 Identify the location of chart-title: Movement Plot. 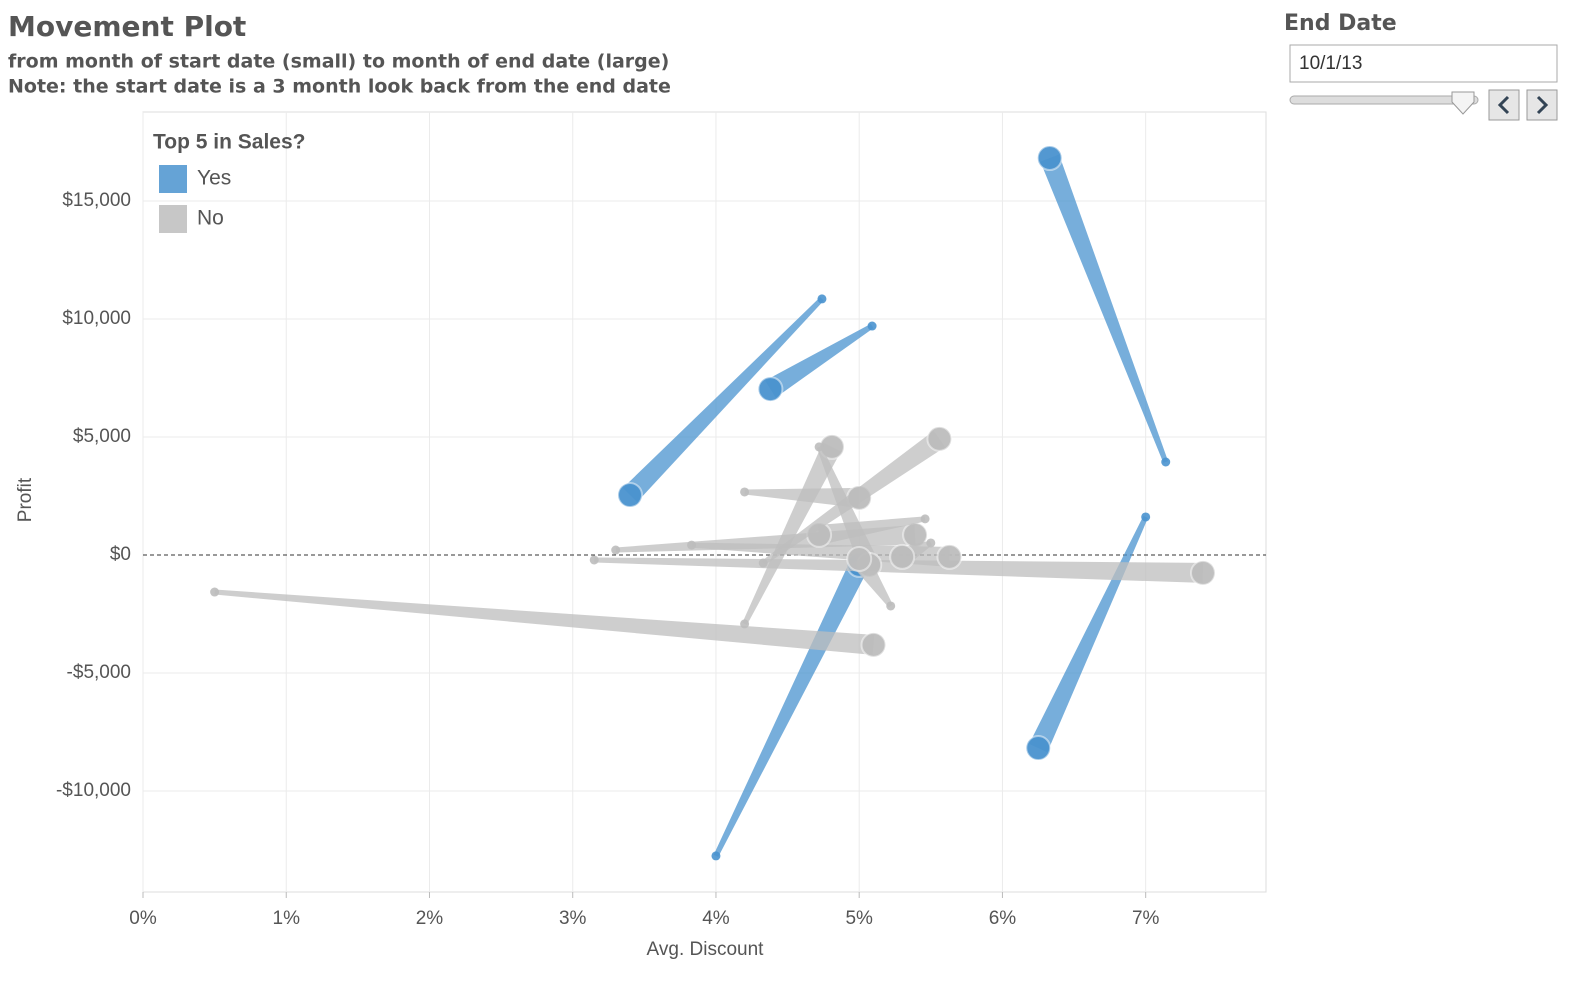
(127, 26).